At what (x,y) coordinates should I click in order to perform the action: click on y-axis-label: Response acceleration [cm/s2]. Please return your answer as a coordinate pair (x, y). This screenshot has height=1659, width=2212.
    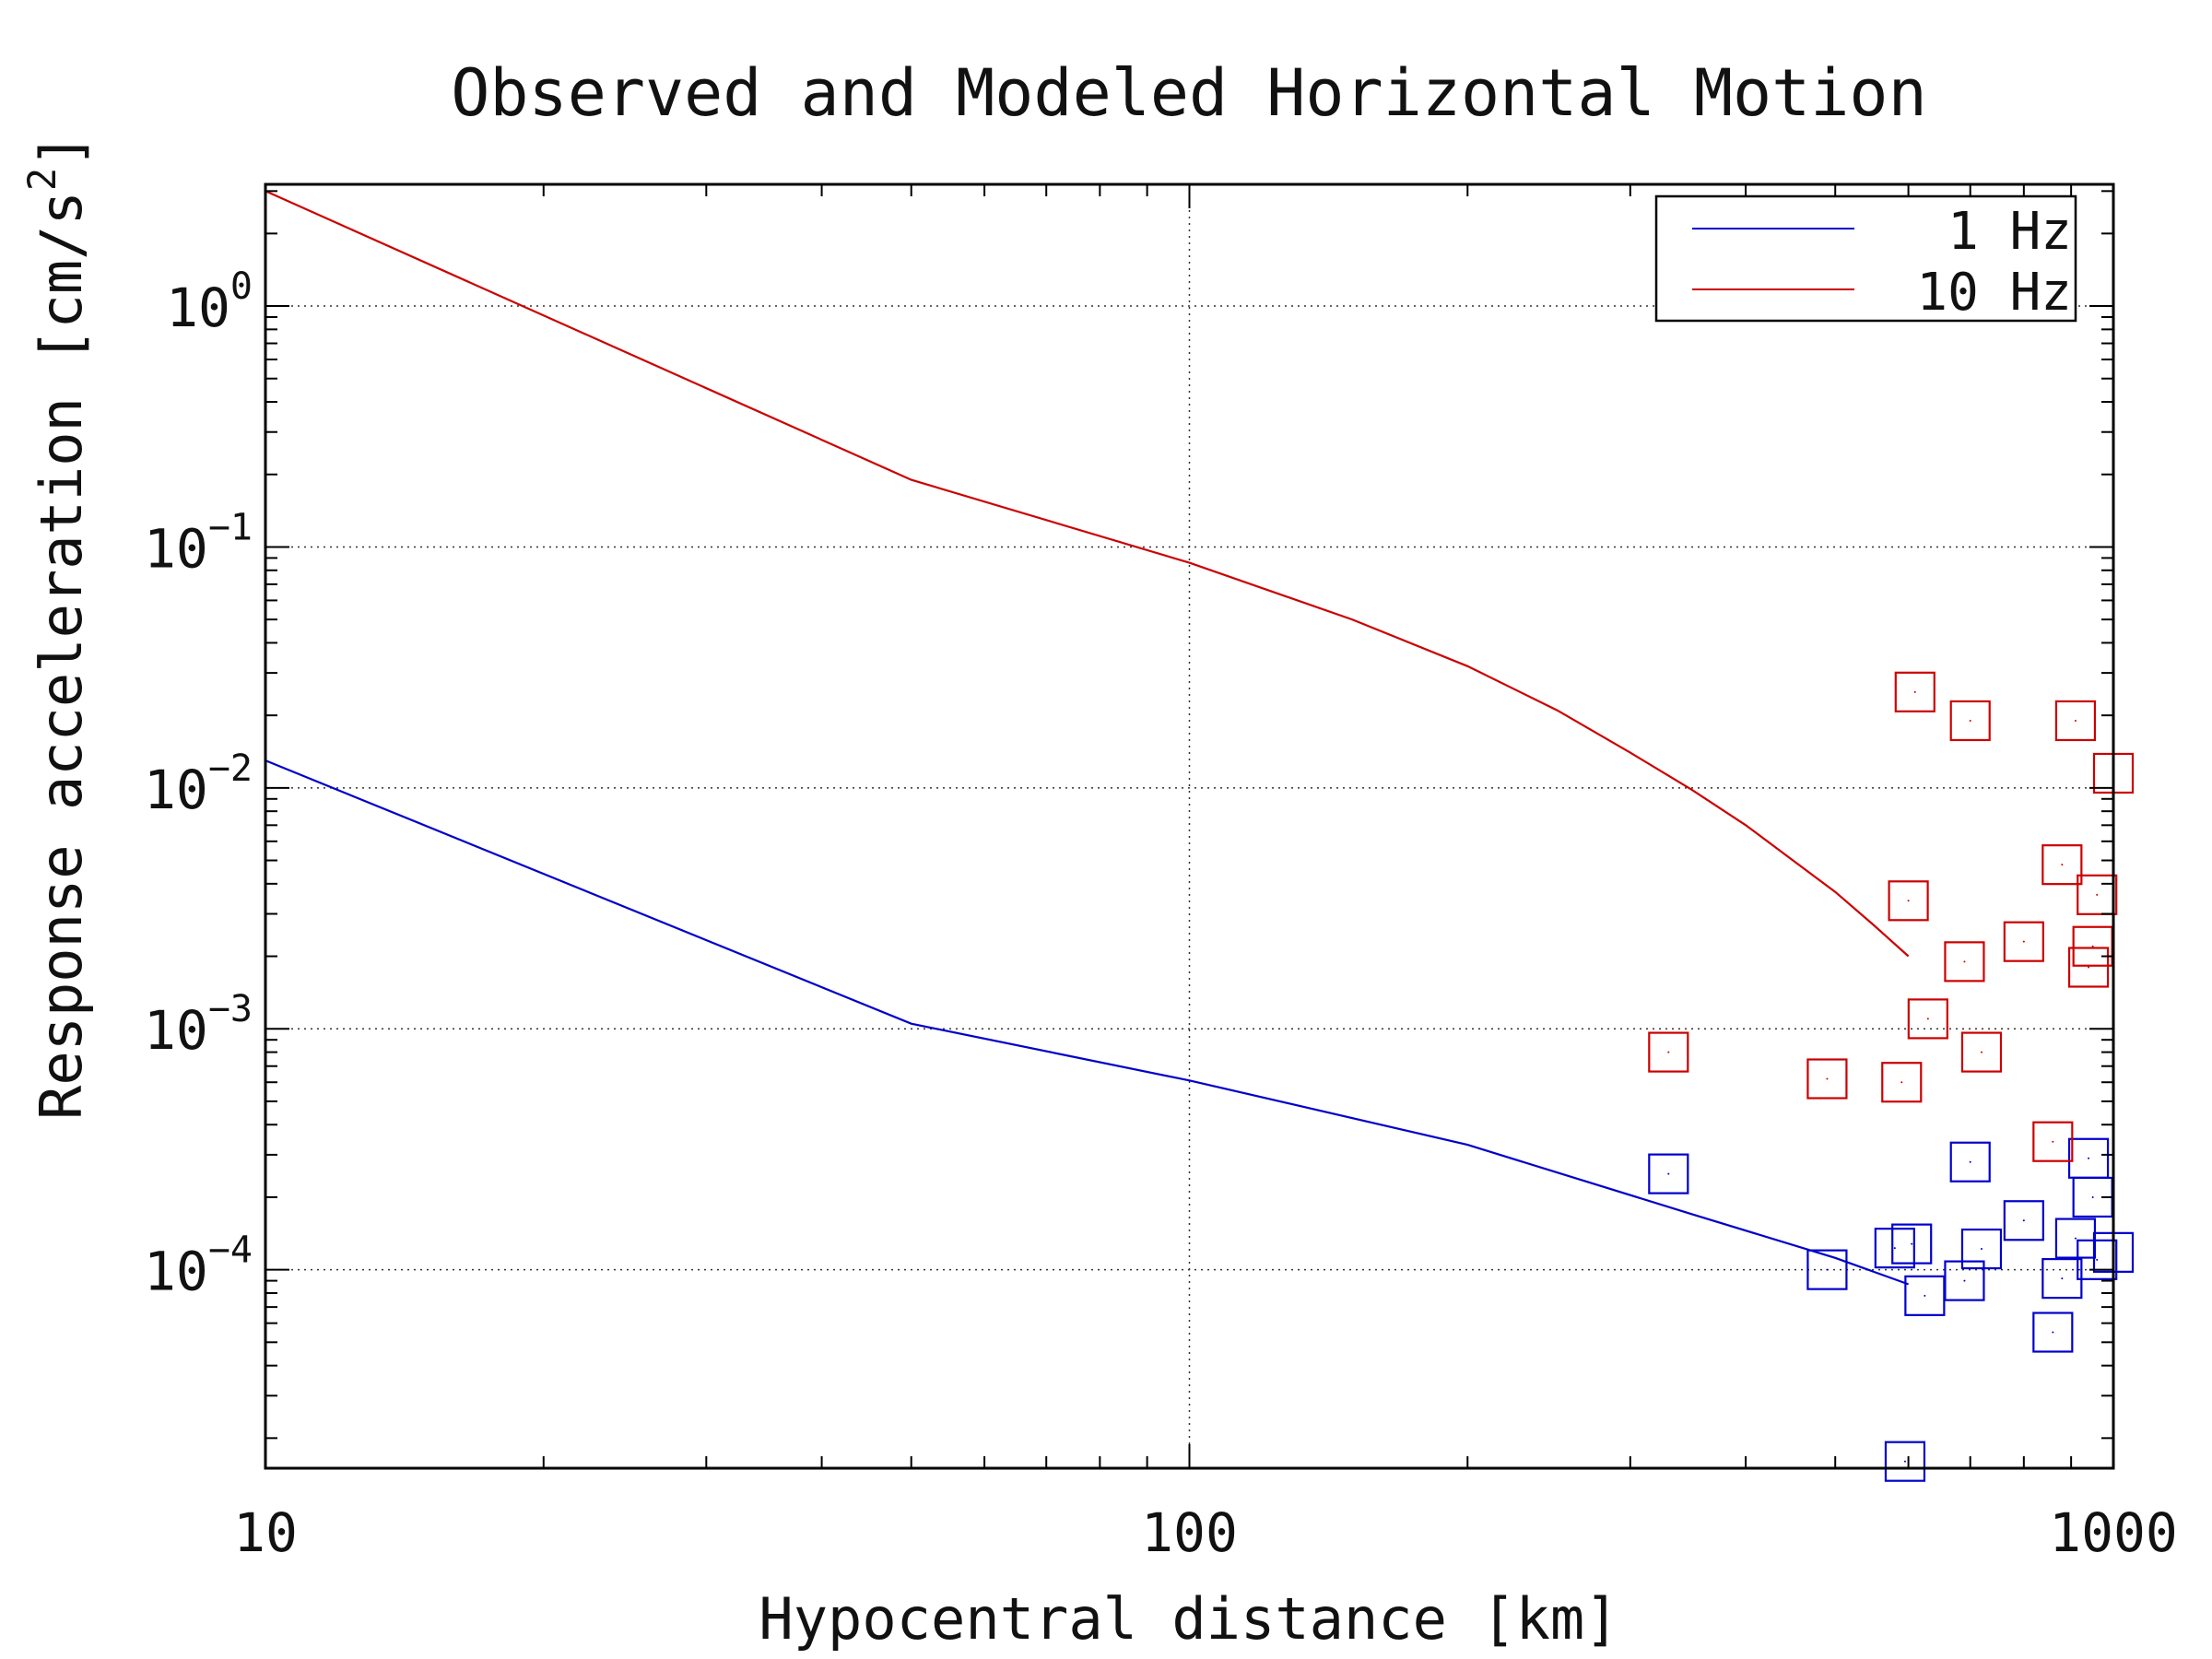
    Looking at the image, I should click on (57, 627).